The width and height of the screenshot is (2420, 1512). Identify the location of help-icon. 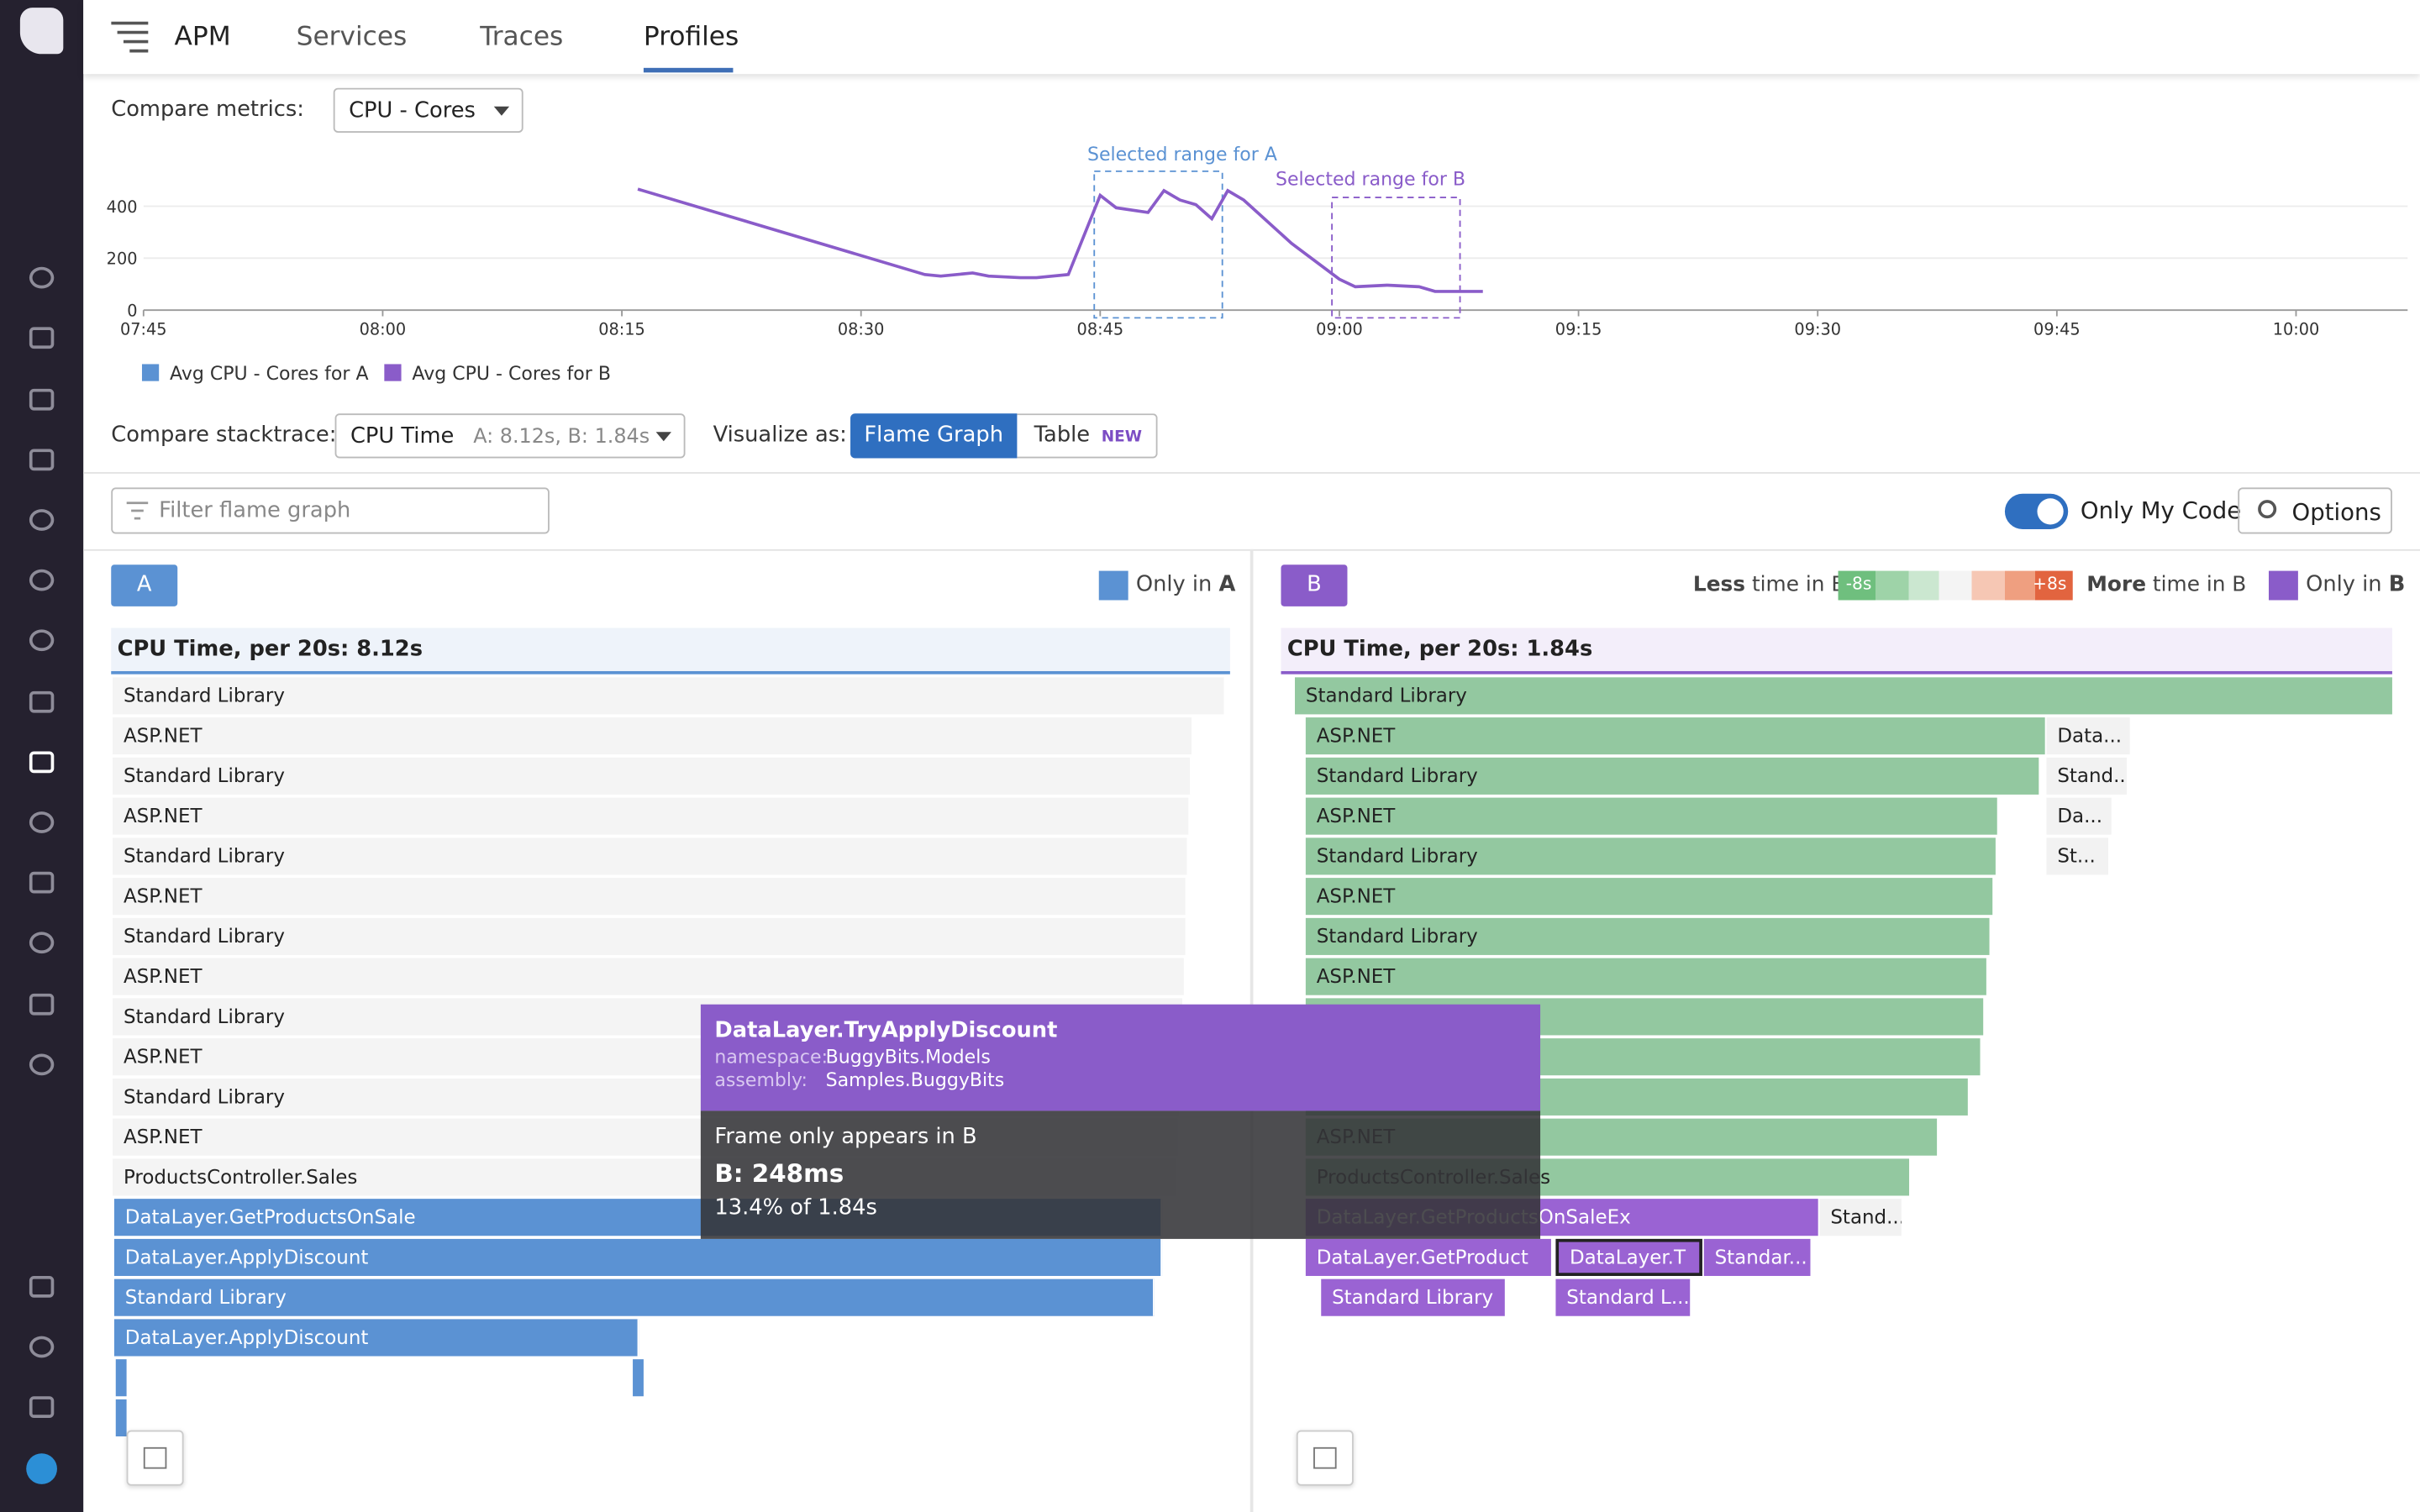
(42, 1347).